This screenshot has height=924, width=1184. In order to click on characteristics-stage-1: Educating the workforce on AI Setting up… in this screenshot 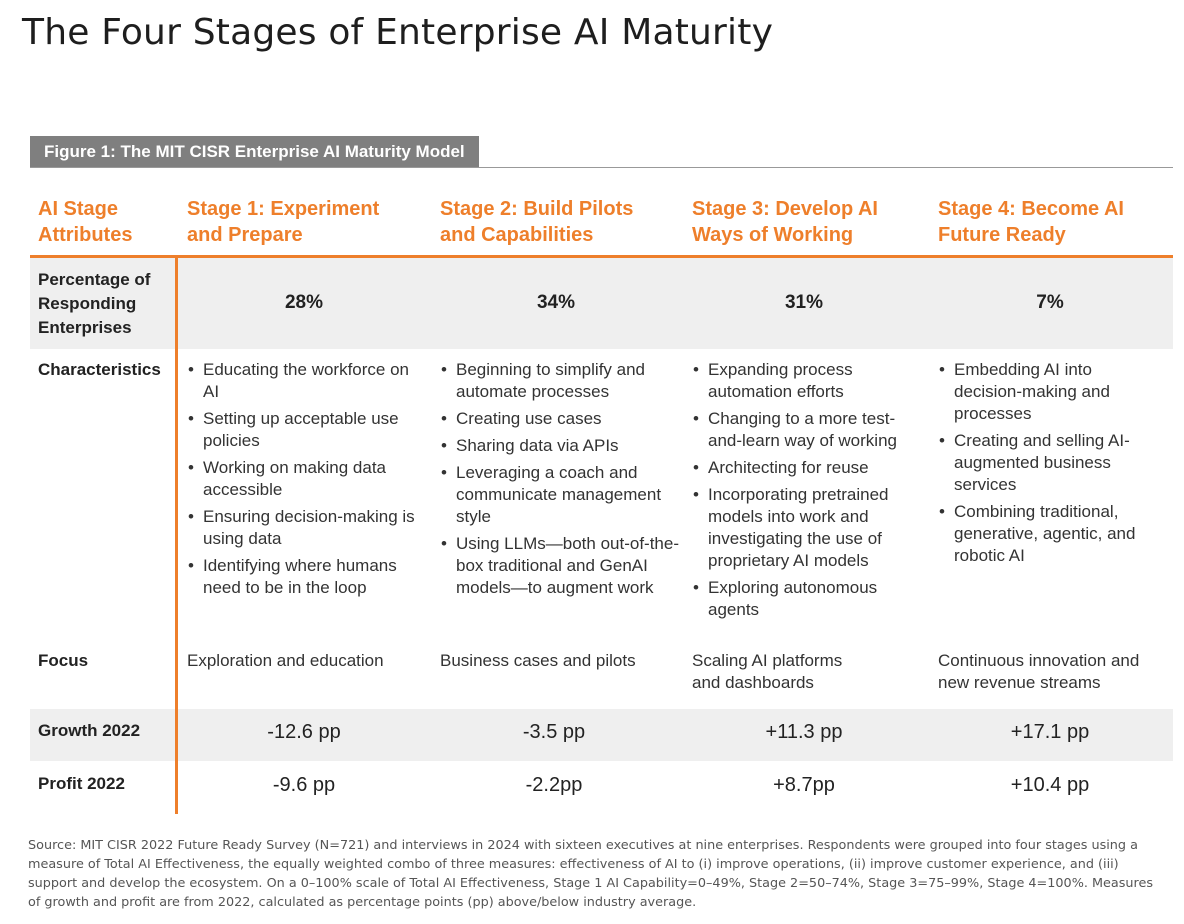, I will do `click(303, 481)`.